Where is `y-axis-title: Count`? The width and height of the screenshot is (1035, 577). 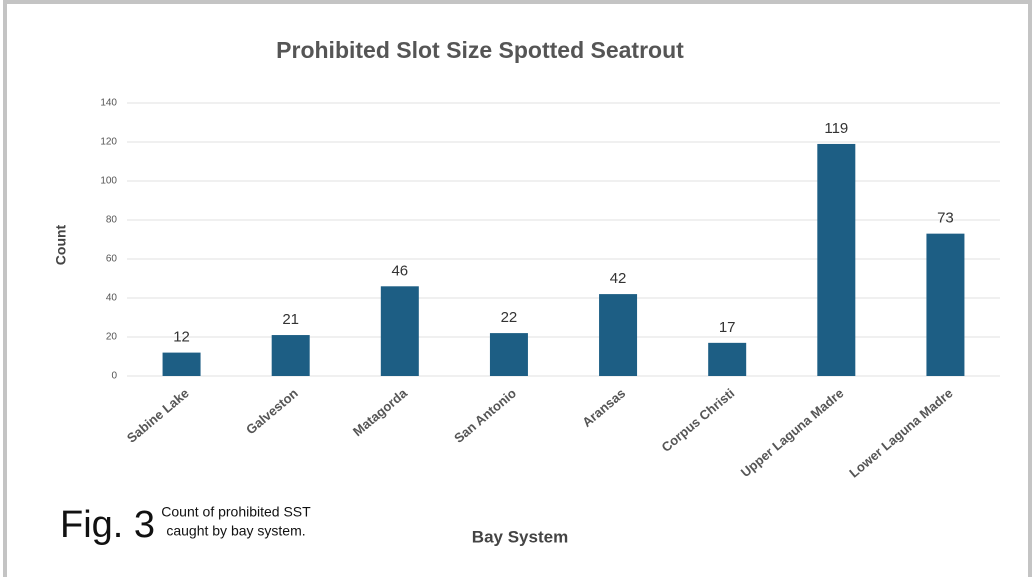
y-axis-title: Count is located at coordinates (61, 244).